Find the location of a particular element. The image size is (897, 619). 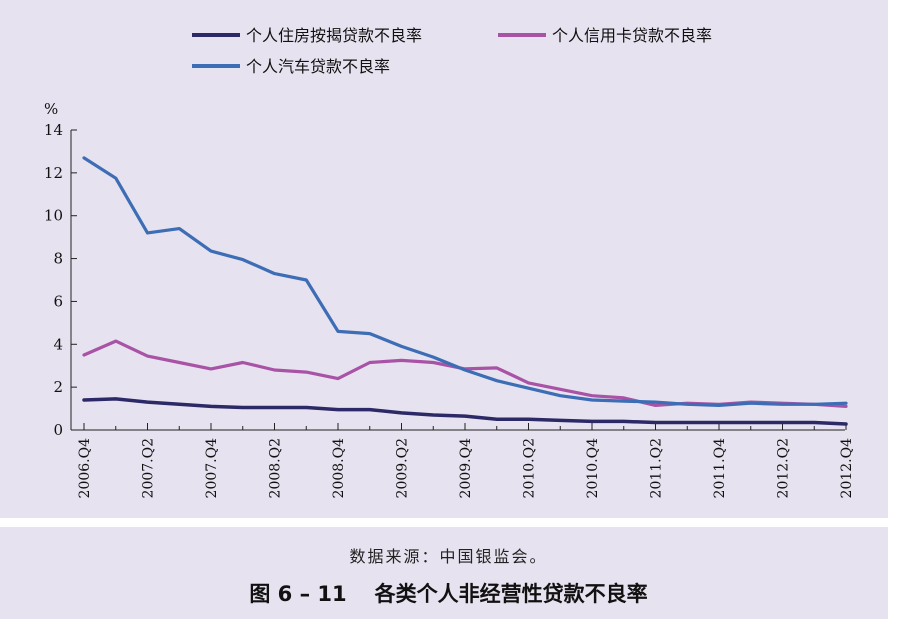

figure-caption: 图 6 – 11 各类个人非经营性贷款不良率 is located at coordinates (448, 593).